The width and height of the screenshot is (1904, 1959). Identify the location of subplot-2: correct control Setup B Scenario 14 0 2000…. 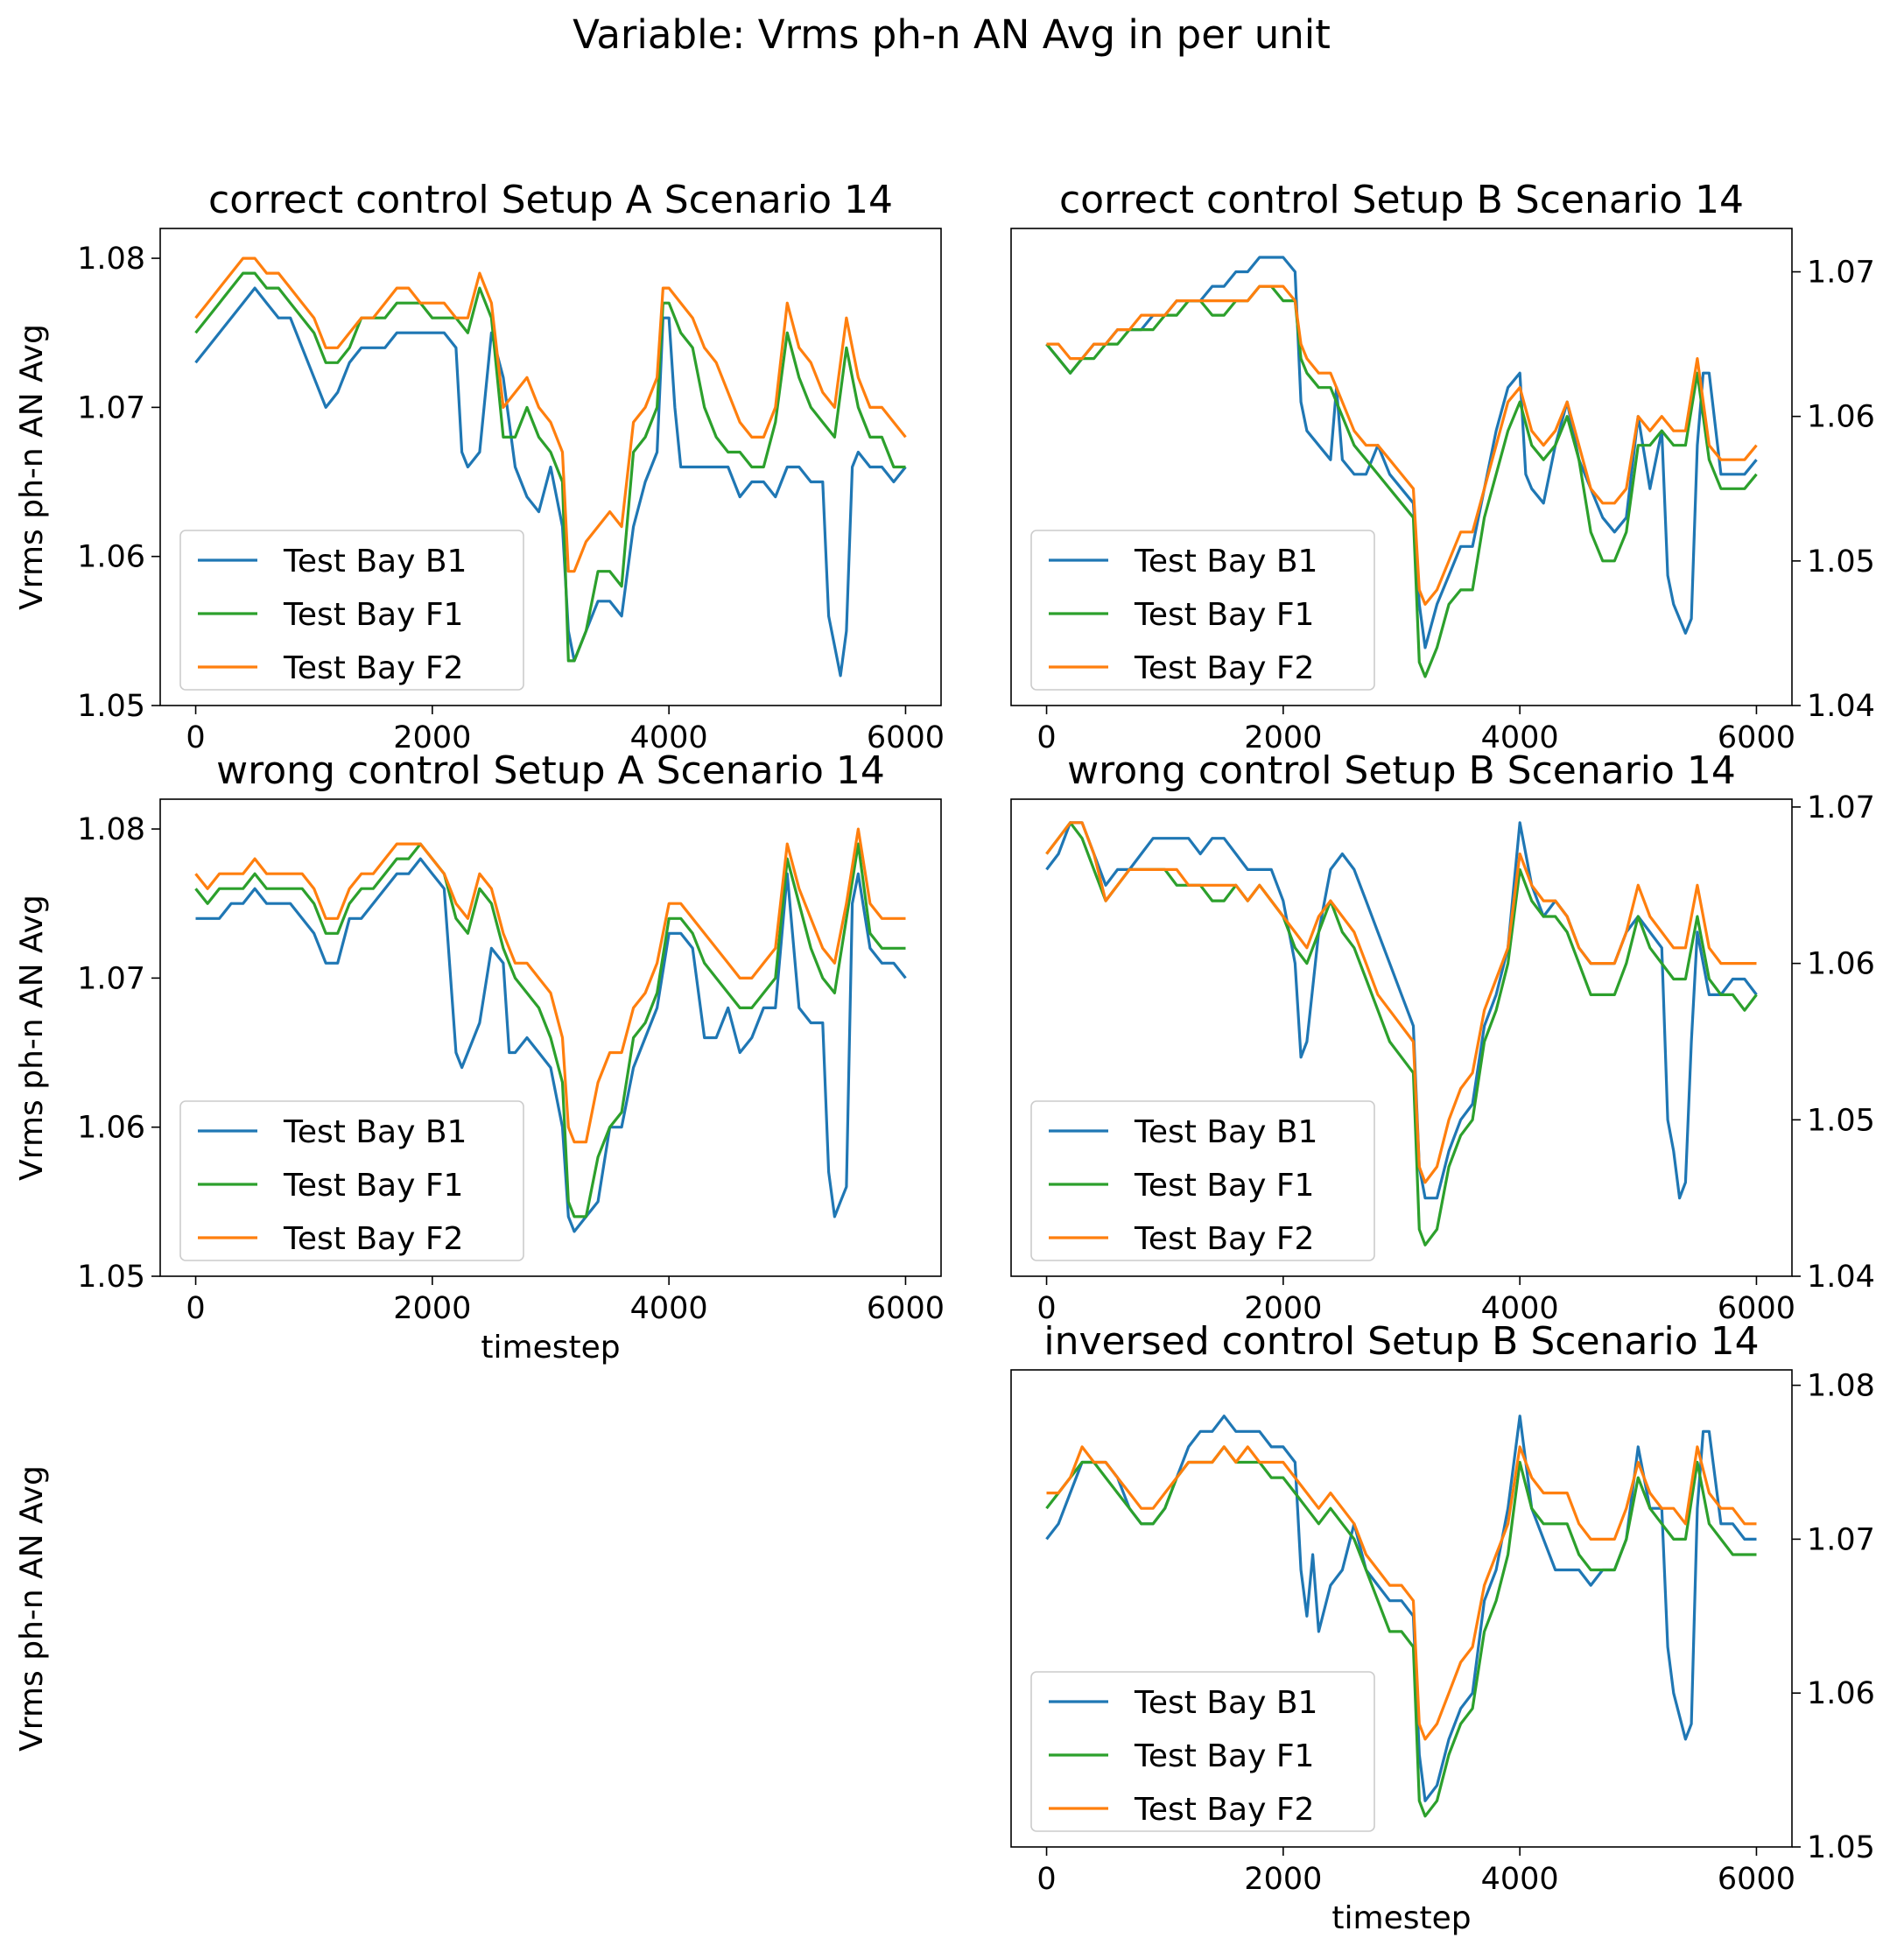
(1442, 466).